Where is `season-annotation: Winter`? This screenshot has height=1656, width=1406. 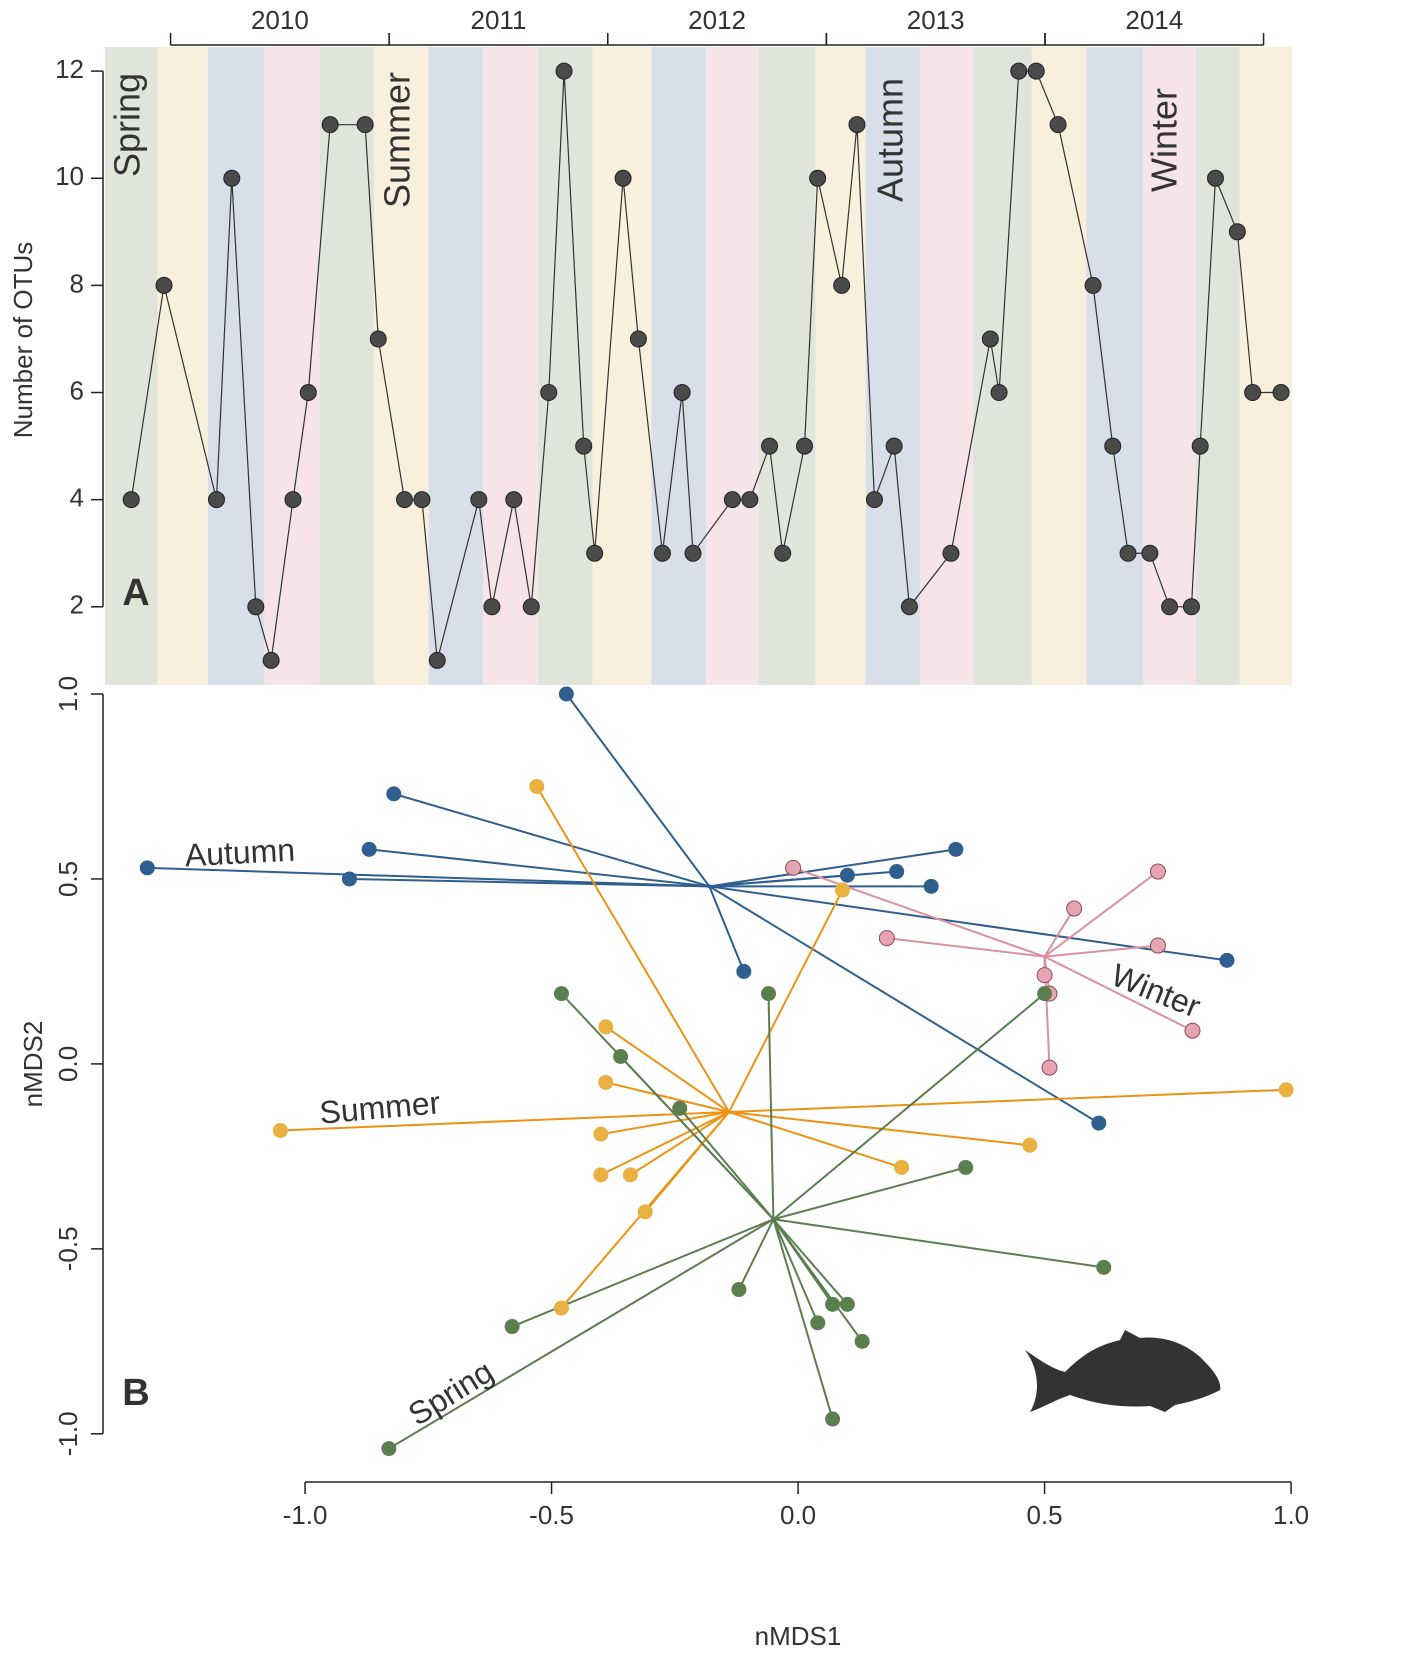
season-annotation: Winter is located at coordinates (1164, 140).